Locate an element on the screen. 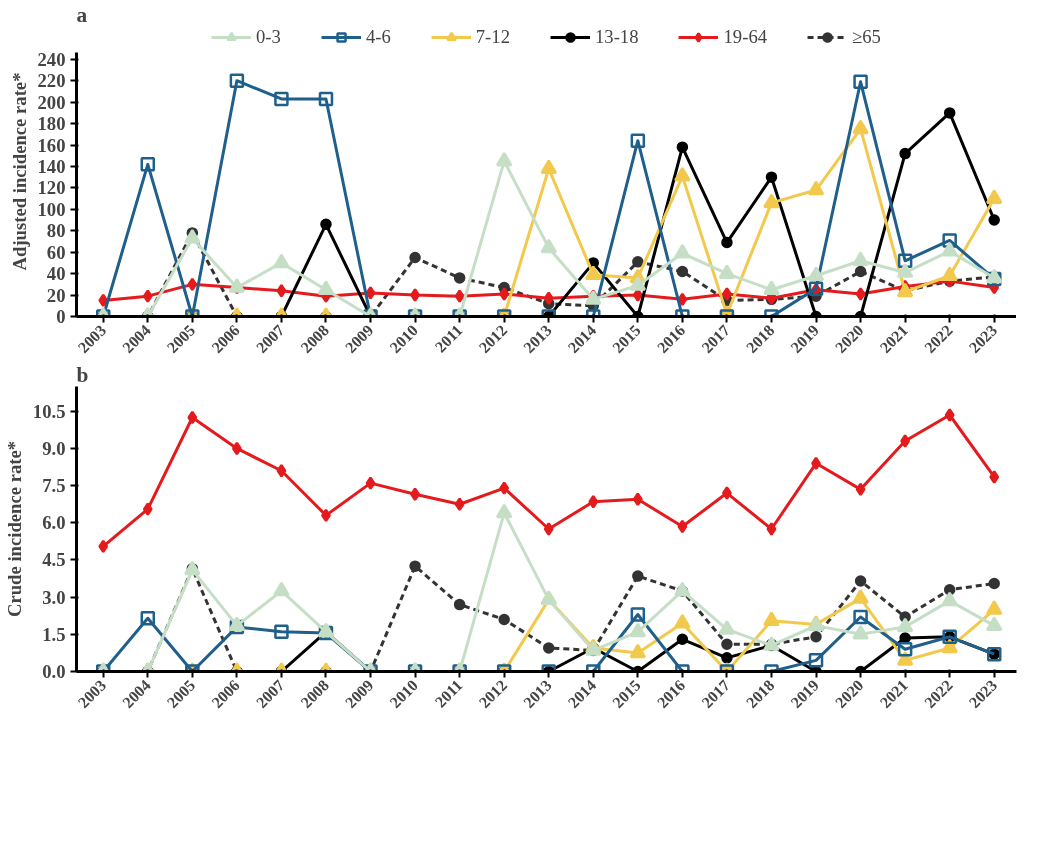  legend-label: 13-18 is located at coordinates (616, 37).